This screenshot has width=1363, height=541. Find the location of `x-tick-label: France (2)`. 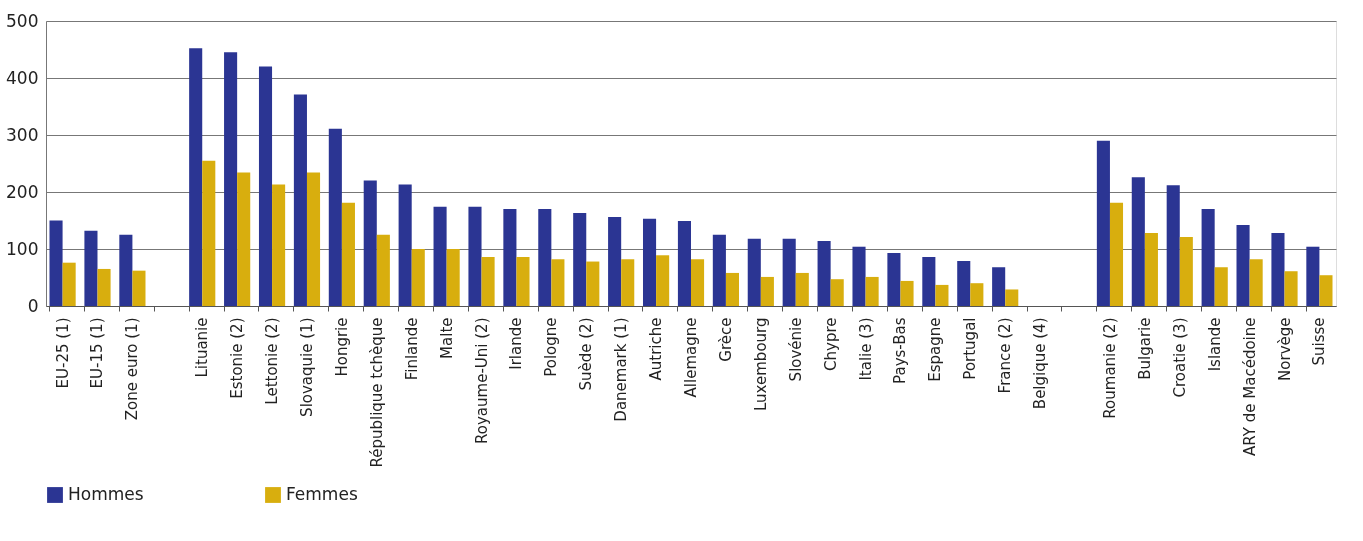

x-tick-label: France (2) is located at coordinates (1005, 355).